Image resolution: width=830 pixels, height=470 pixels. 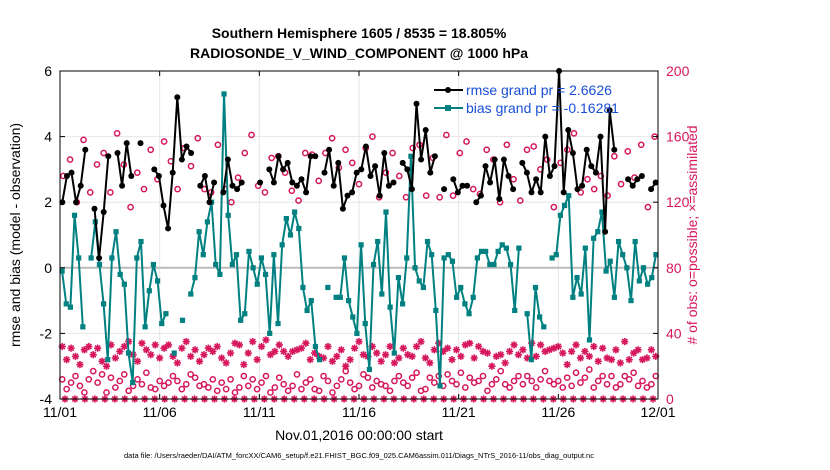 I want to click on left-axis: -4 -2 0 2 4 6, so click(x=52, y=235).